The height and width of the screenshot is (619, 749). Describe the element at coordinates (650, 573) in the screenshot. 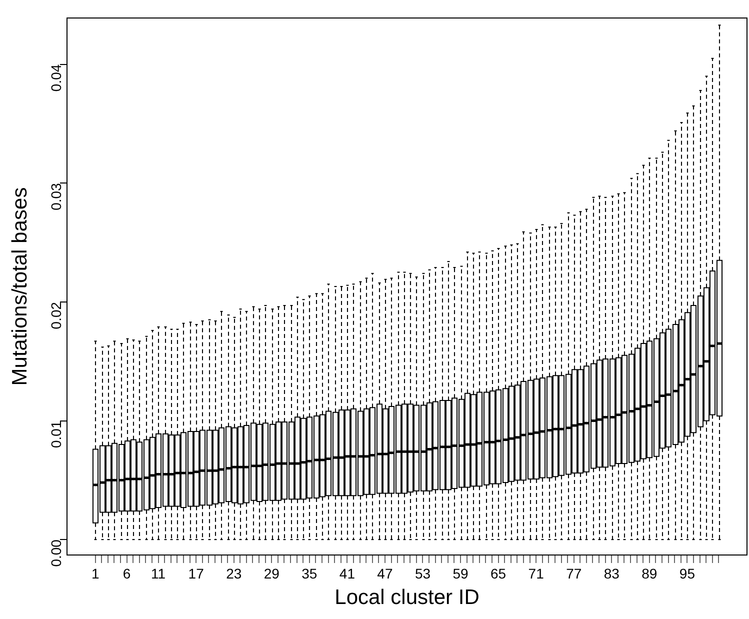

I see `x-tick-label: 89` at that location.